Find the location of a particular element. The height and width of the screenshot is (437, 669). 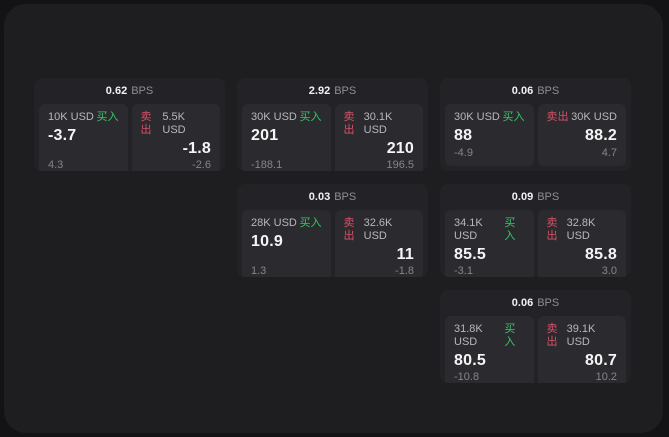

buy-quote-tile: 30K USD 买入 201 -188.1 is located at coordinates (286, 137).